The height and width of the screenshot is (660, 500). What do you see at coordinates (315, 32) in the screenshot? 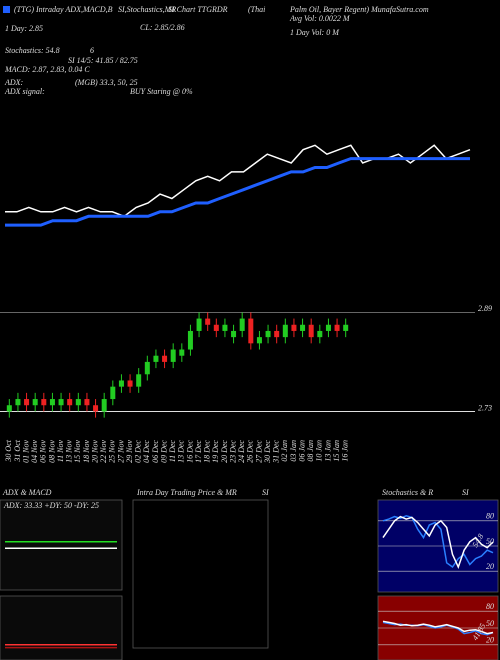
I see `header-text: 1 Day Vol: 0 M` at bounding box center [315, 32].